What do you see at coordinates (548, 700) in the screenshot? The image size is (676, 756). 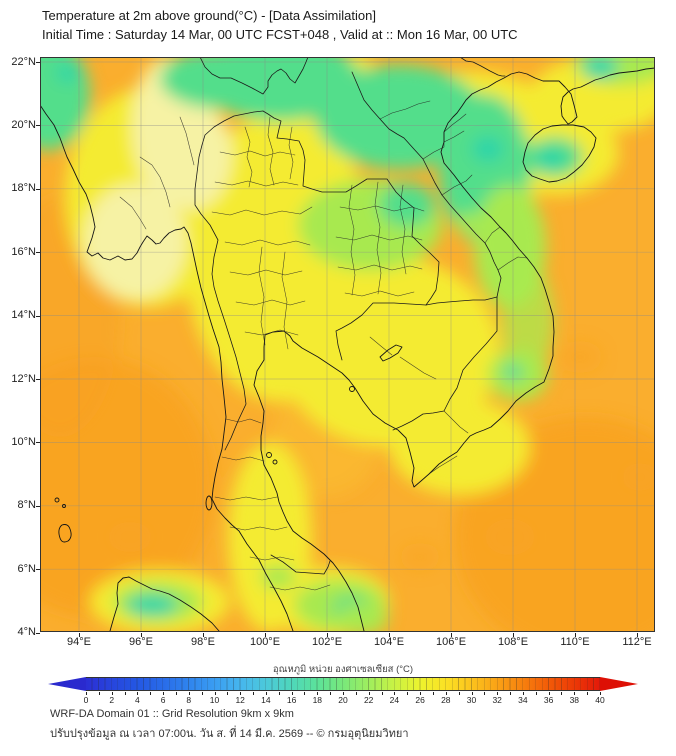 I see `colorbar-tick-label: 36` at bounding box center [548, 700].